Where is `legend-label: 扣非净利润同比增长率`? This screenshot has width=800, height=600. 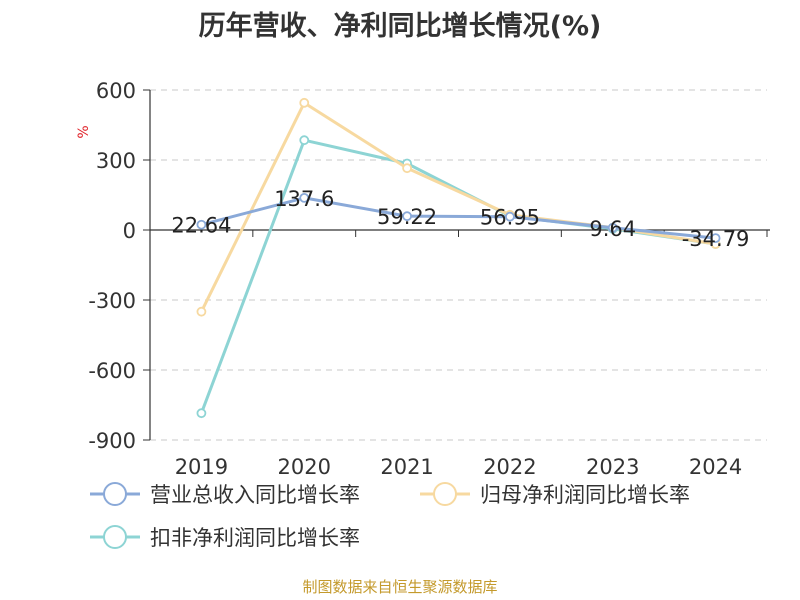 legend-label: 扣非净利润同比增长率 is located at coordinates (255, 538).